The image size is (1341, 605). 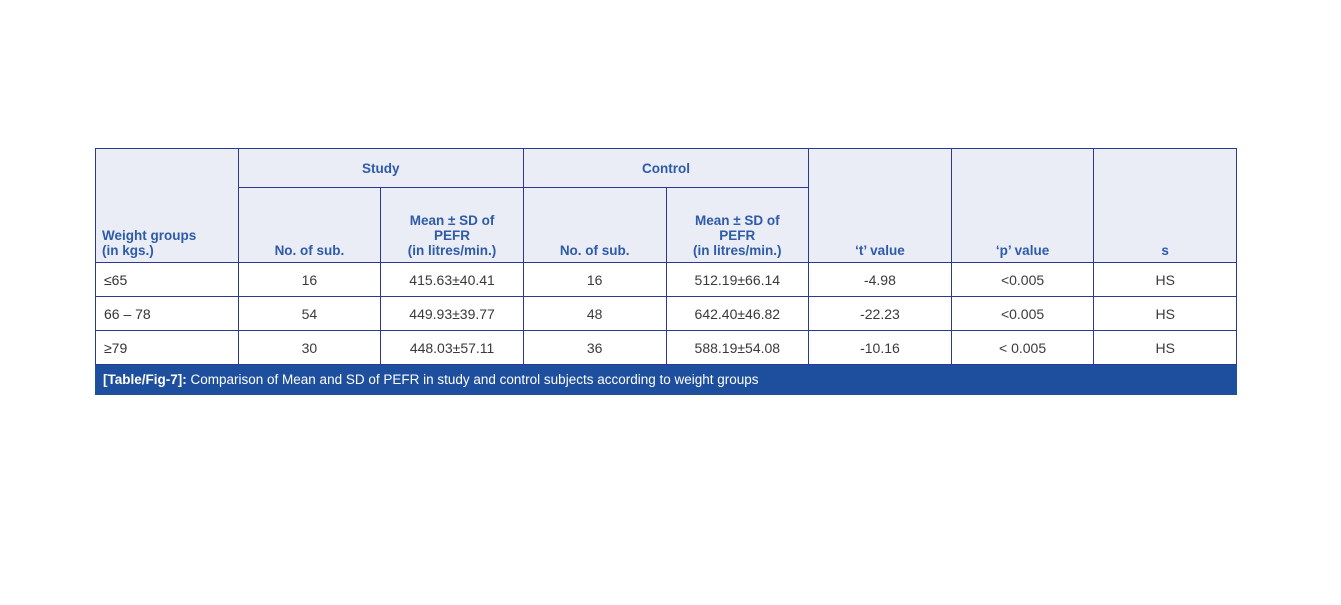 What do you see at coordinates (666, 168) in the screenshot?
I see `header-group-control: Control` at bounding box center [666, 168].